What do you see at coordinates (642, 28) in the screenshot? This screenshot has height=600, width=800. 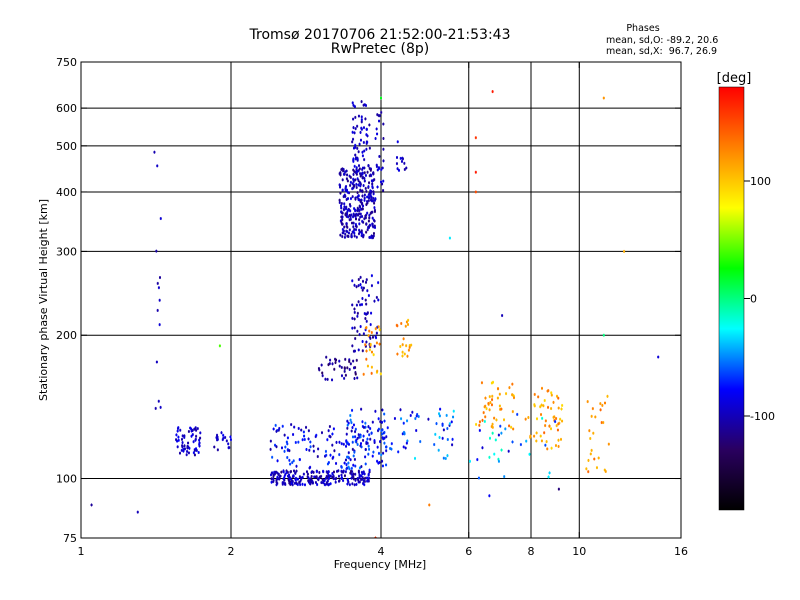 I see `phases-legend-title: Phases` at bounding box center [642, 28].